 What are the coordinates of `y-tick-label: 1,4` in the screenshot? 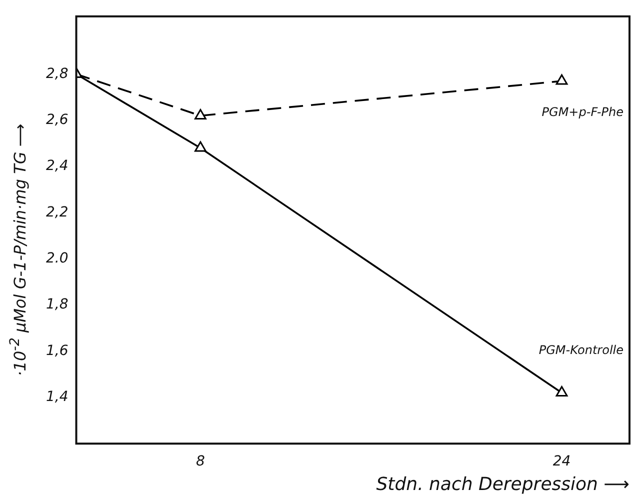 It's located at (57, 397).